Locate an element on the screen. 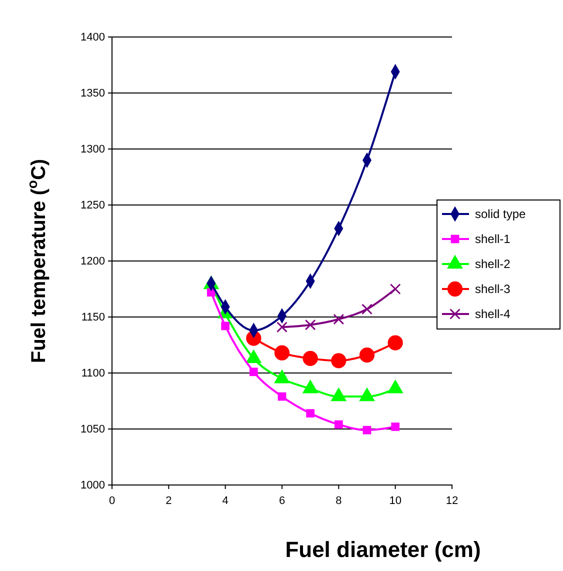 This screenshot has width=563, height=571. y-tick-label: 1100 is located at coordinates (93, 374).